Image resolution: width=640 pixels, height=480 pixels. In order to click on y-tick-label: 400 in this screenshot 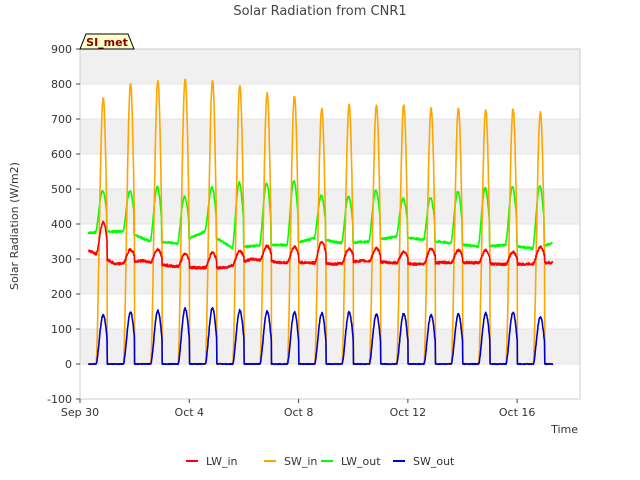, I will do `click(61, 224)`.